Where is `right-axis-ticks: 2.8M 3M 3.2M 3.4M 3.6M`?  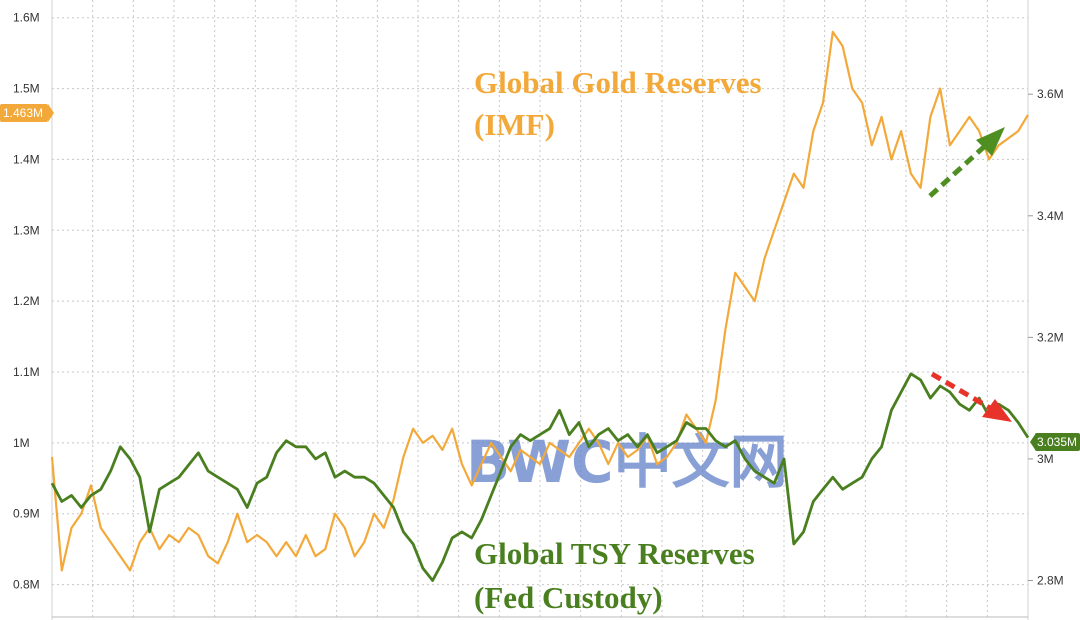
right-axis-ticks: 2.8M 3M 3.2M 3.4M 3.6M is located at coordinates (1046, 337).